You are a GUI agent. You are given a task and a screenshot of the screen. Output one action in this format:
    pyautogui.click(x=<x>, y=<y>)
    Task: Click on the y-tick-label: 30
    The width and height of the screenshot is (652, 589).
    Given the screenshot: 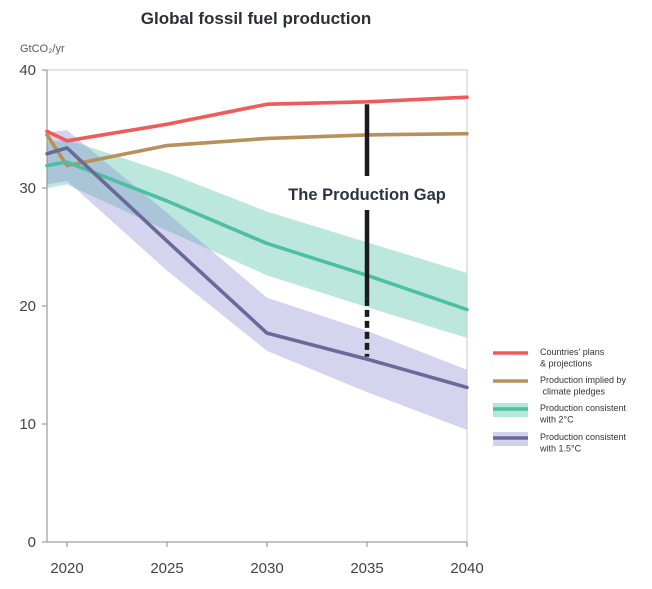 What is the action you would take?
    pyautogui.click(x=27, y=188)
    